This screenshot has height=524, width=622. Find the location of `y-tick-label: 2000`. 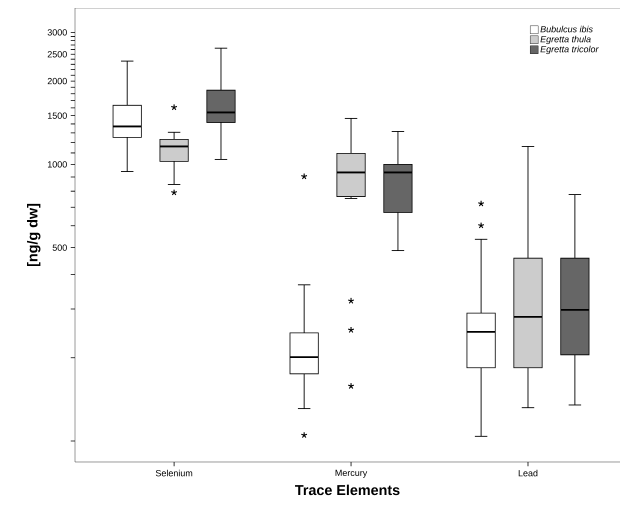

y-tick-label: 2000 is located at coordinates (57, 81).